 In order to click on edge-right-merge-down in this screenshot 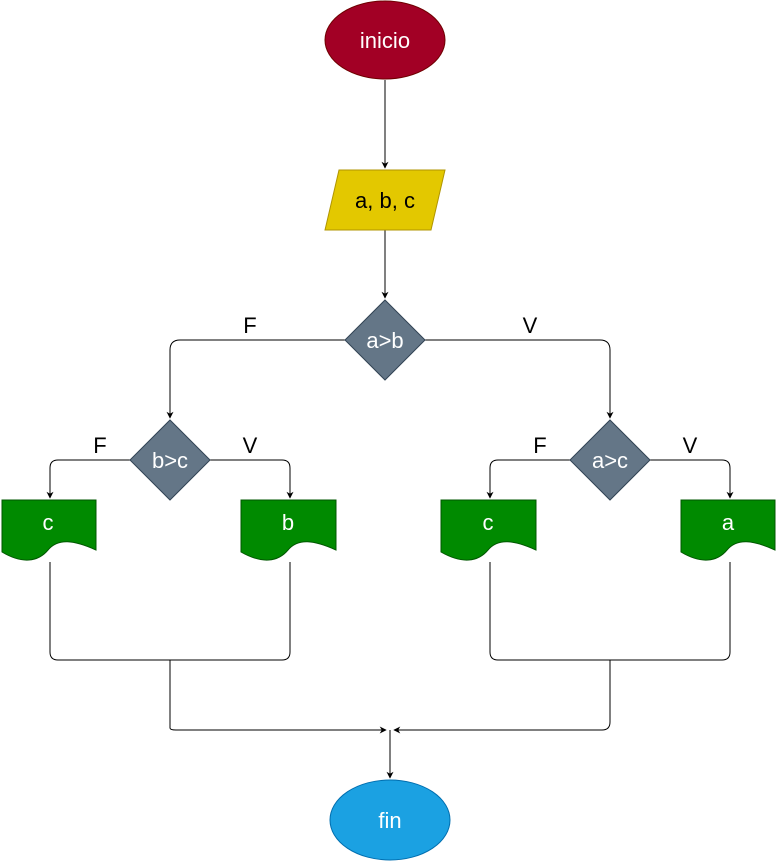, I will do `click(502, 697)`.